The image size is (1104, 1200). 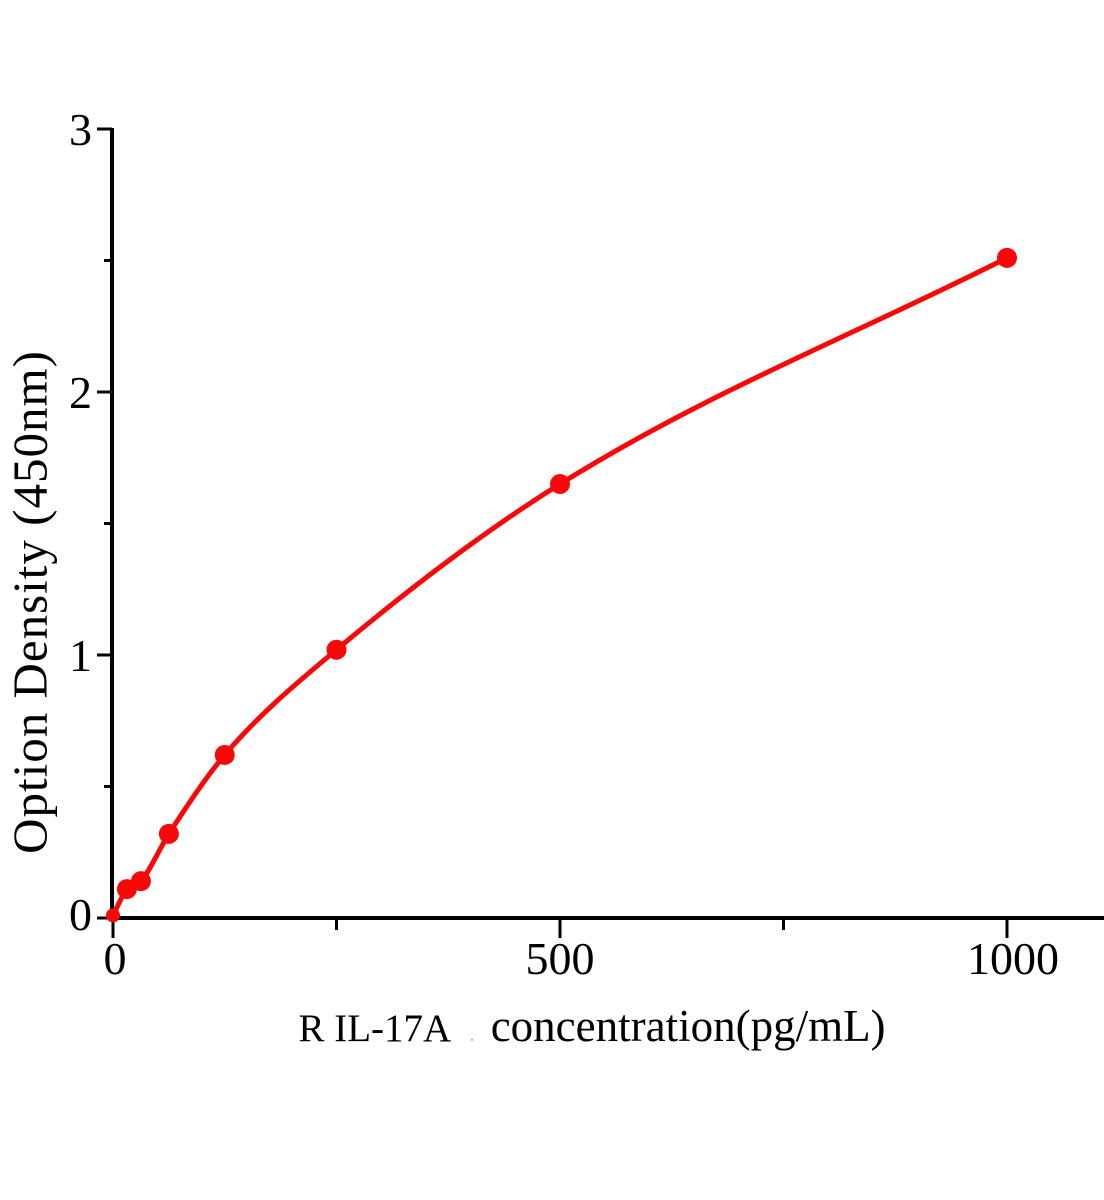 I want to click on x-axis-title: R IL-17A . concentration (pg/mL), so click(x=552, y=1026).